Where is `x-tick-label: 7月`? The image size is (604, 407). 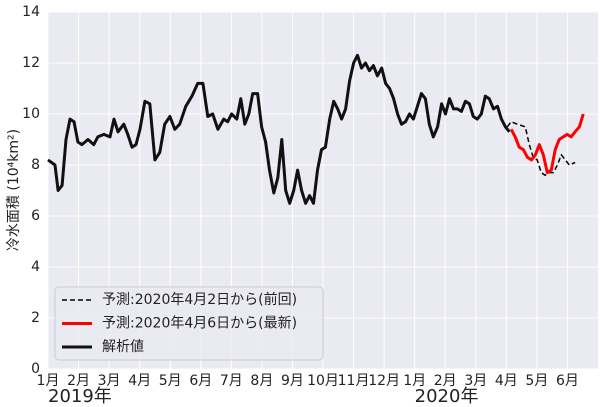
x-tick-label: 7月 is located at coordinates (231, 381).